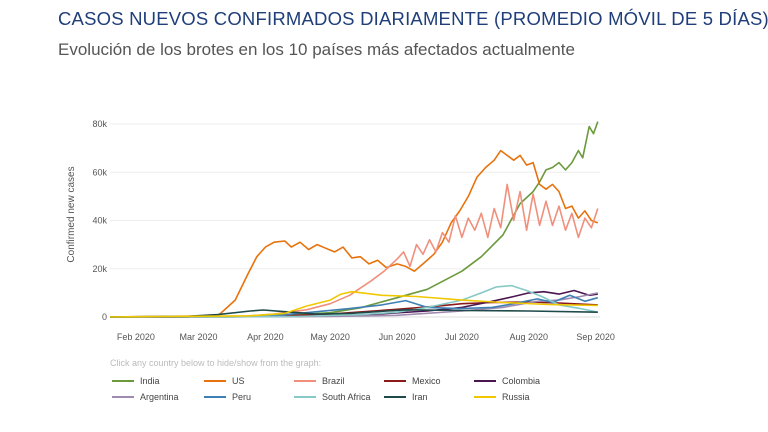 Image resolution: width=768 pixels, height=432 pixels. I want to click on y-tick-label: 0, so click(104, 317).